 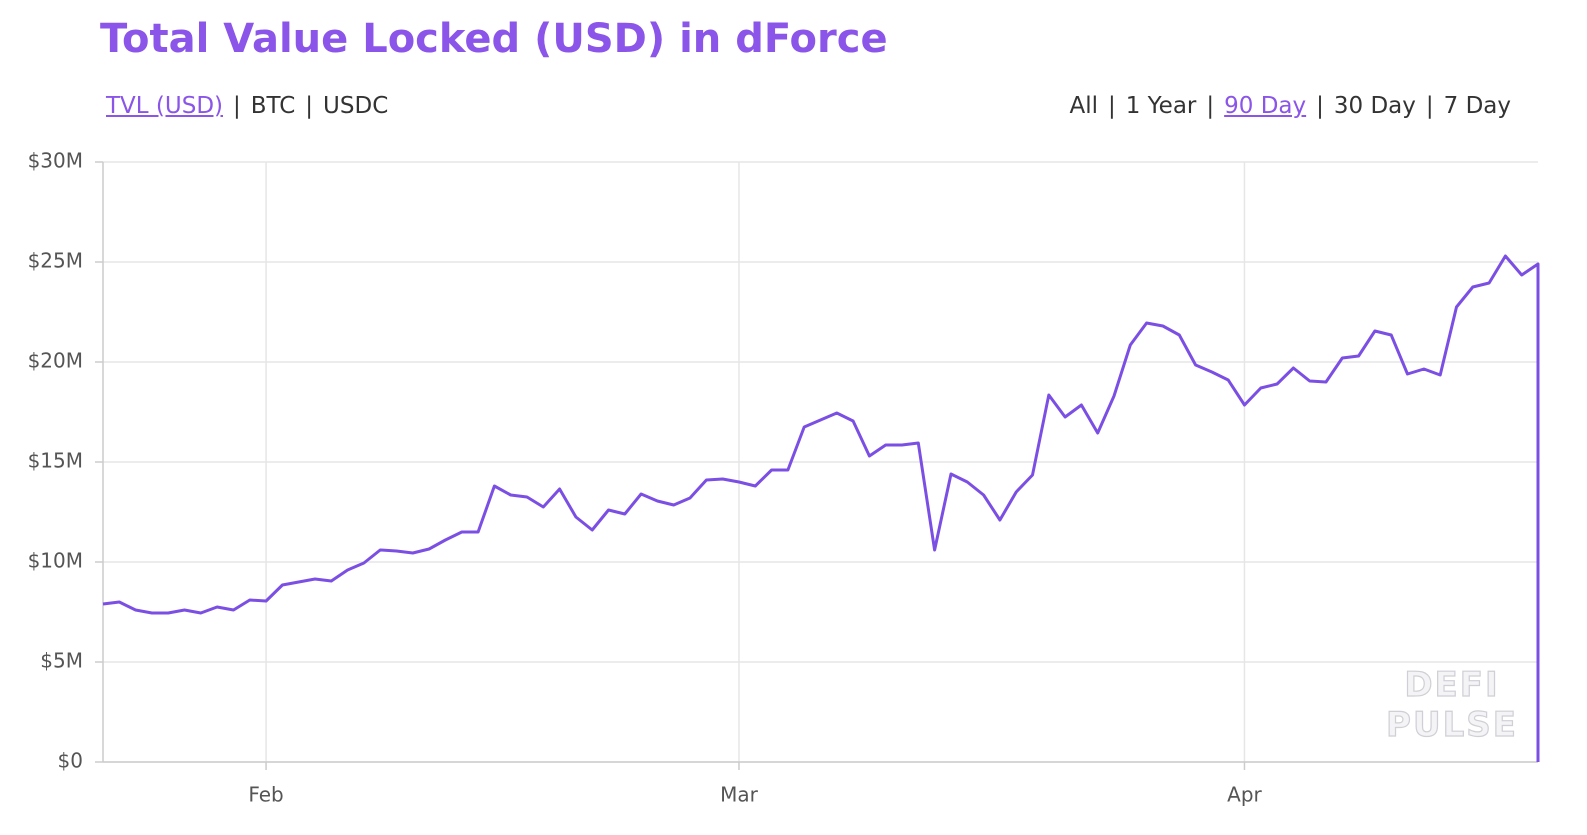 What do you see at coordinates (247, 106) in the screenshot?
I see `metric-tabs: TVL (USD) | BTC | USDC` at bounding box center [247, 106].